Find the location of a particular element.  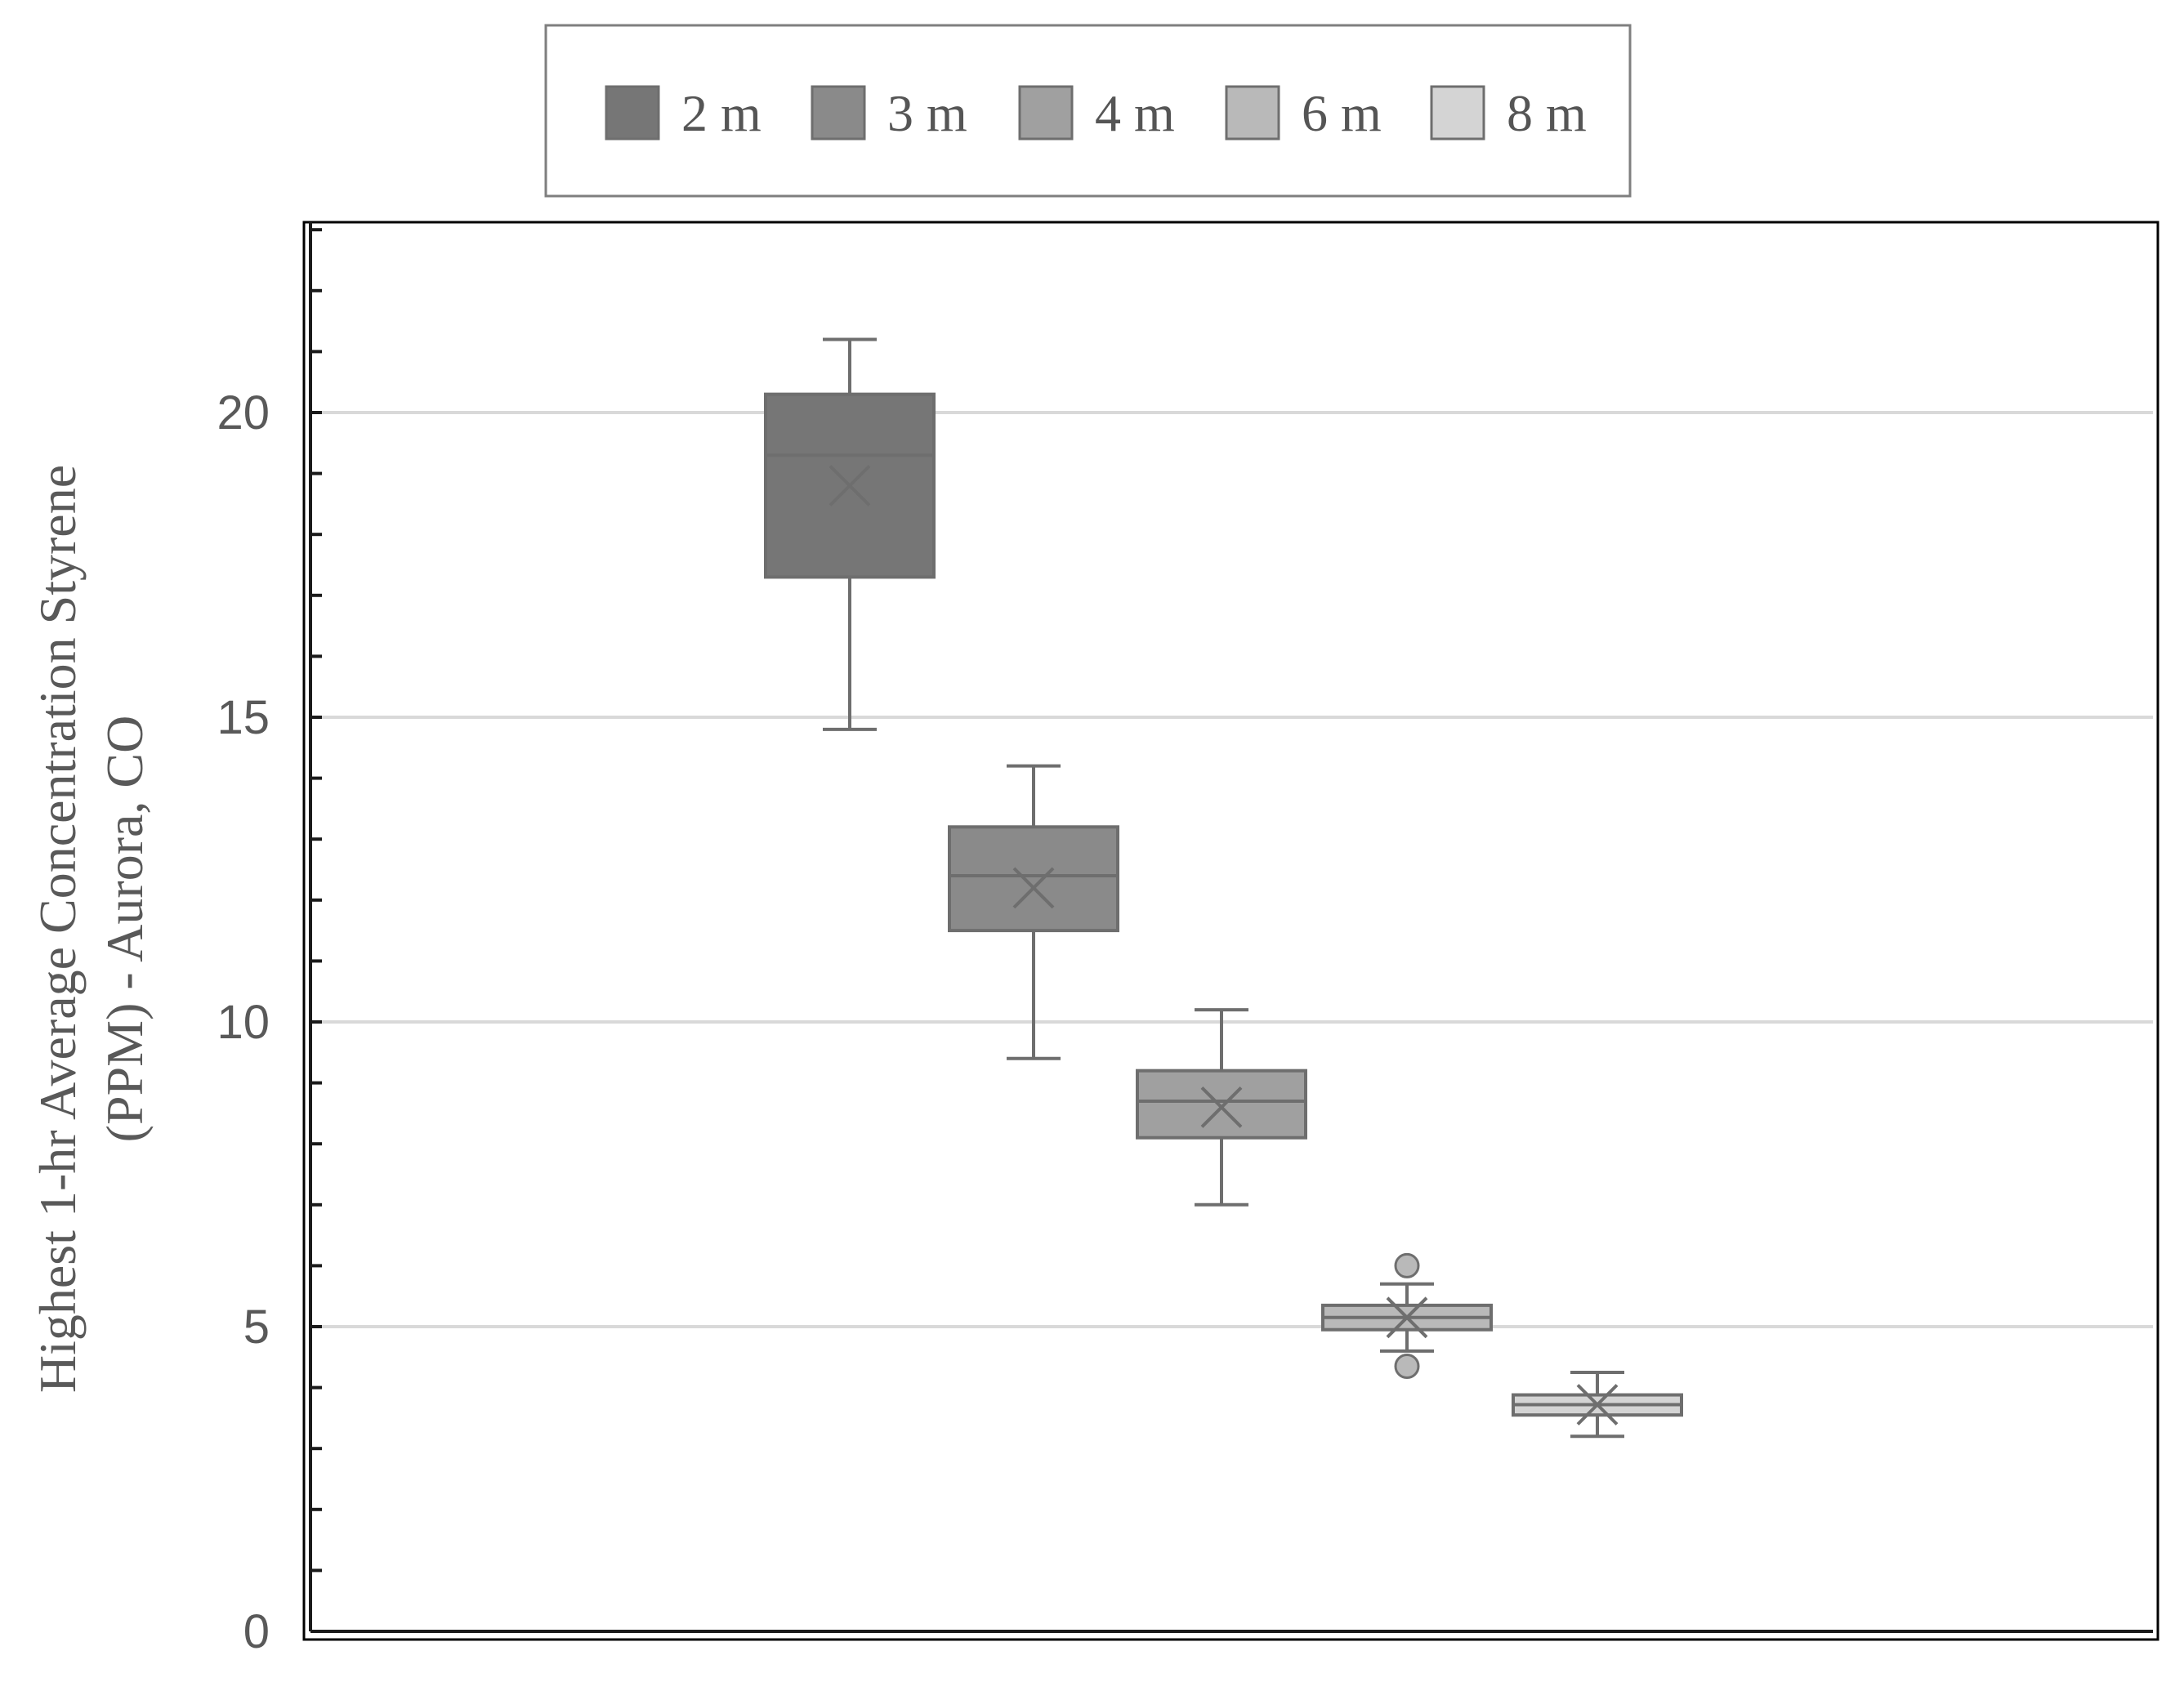

y-tick-label: 20 is located at coordinates (243, 412).